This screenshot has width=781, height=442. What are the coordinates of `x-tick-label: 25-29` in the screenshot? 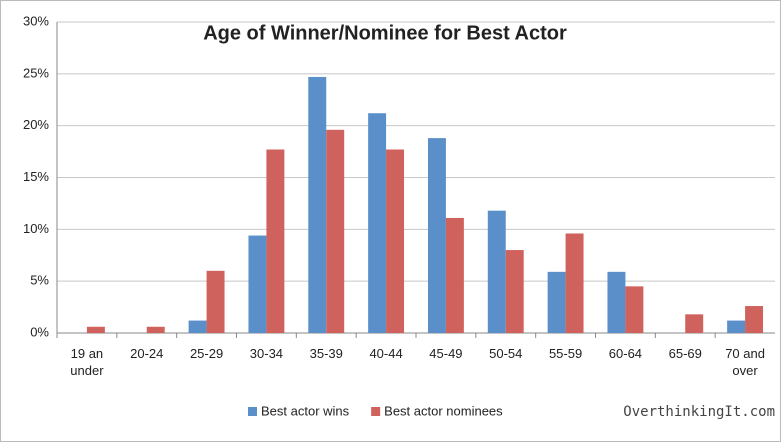 It's located at (206, 353).